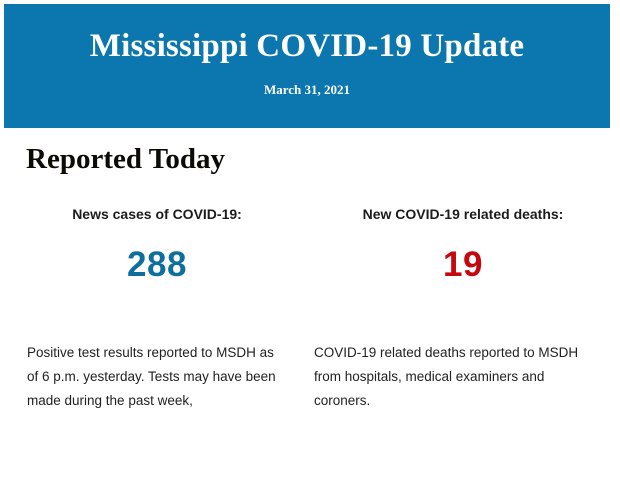 Image resolution: width=620 pixels, height=483 pixels. What do you see at coordinates (126, 159) in the screenshot?
I see `section-heading-reported-today: Reported Today` at bounding box center [126, 159].